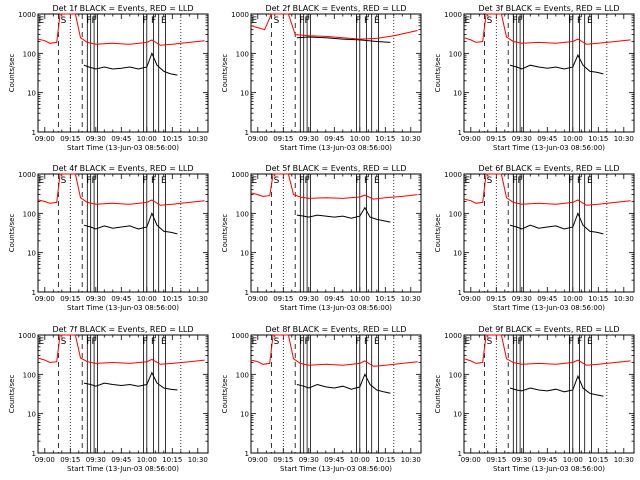 This screenshot has height=480, width=640. Describe the element at coordinates (122, 329) in the screenshot. I see `chart-title: Det 7f BLACK = Events, RED = LLD` at that location.